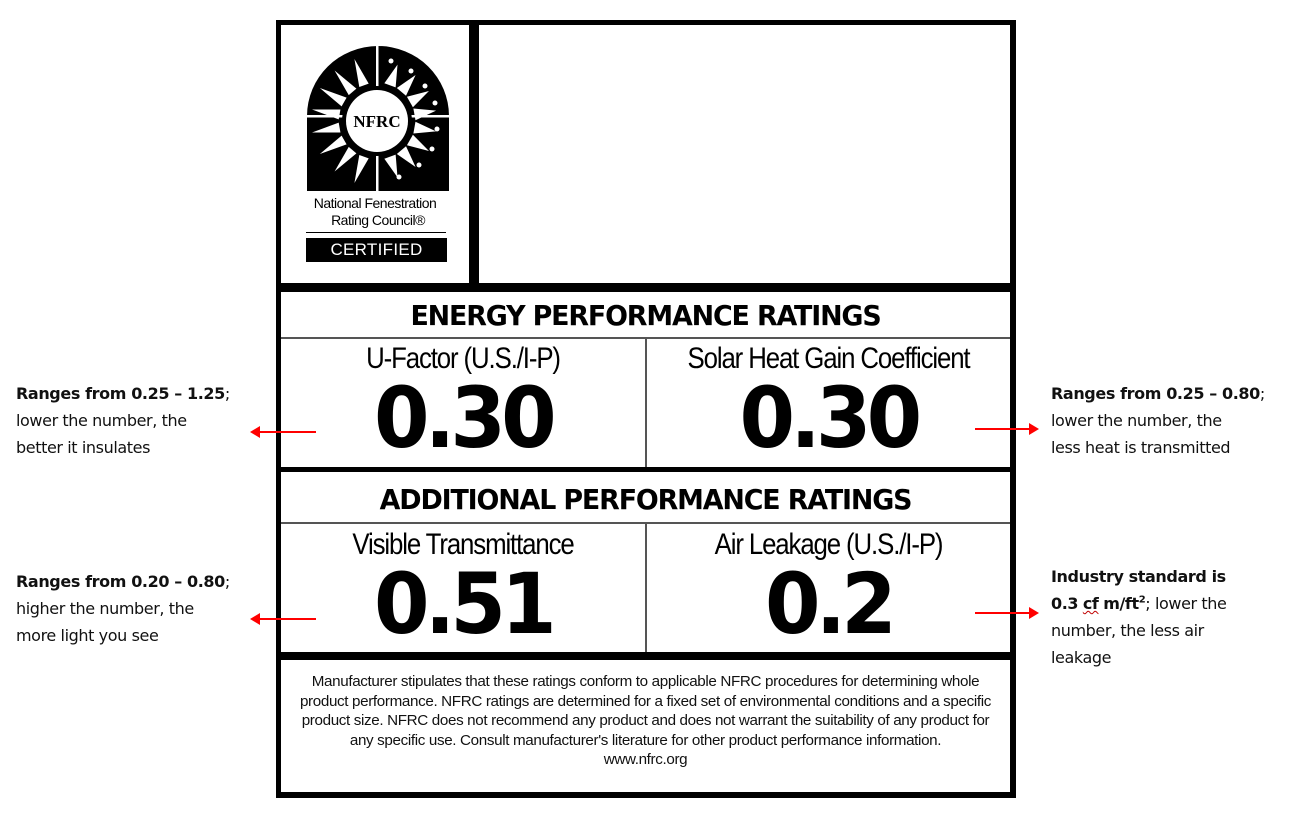  What do you see at coordinates (376, 250) in the screenshot?
I see `certified-badge: CERTIFIED` at bounding box center [376, 250].